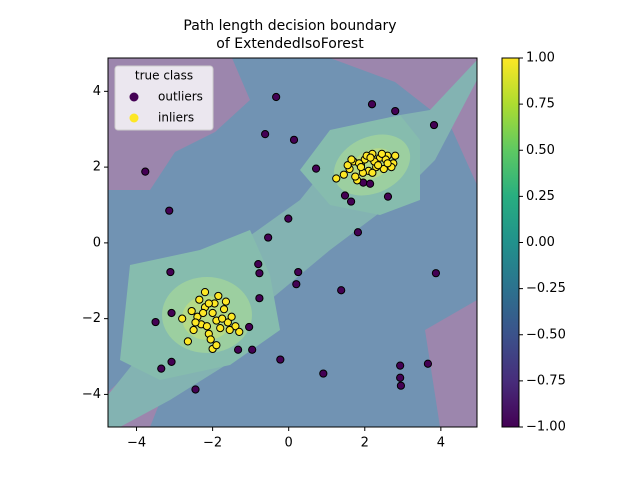 This screenshot has width=640, height=480. What do you see at coordinates (290, 44) in the screenshot?
I see `chart-title: of ExtendedIsoForest` at bounding box center [290, 44].